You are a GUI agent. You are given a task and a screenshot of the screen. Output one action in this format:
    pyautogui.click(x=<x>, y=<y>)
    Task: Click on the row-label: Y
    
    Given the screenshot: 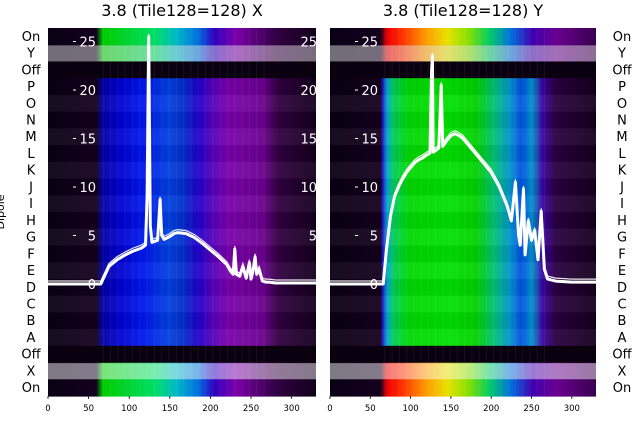 What is the action you would take?
    pyautogui.click(x=30, y=54)
    